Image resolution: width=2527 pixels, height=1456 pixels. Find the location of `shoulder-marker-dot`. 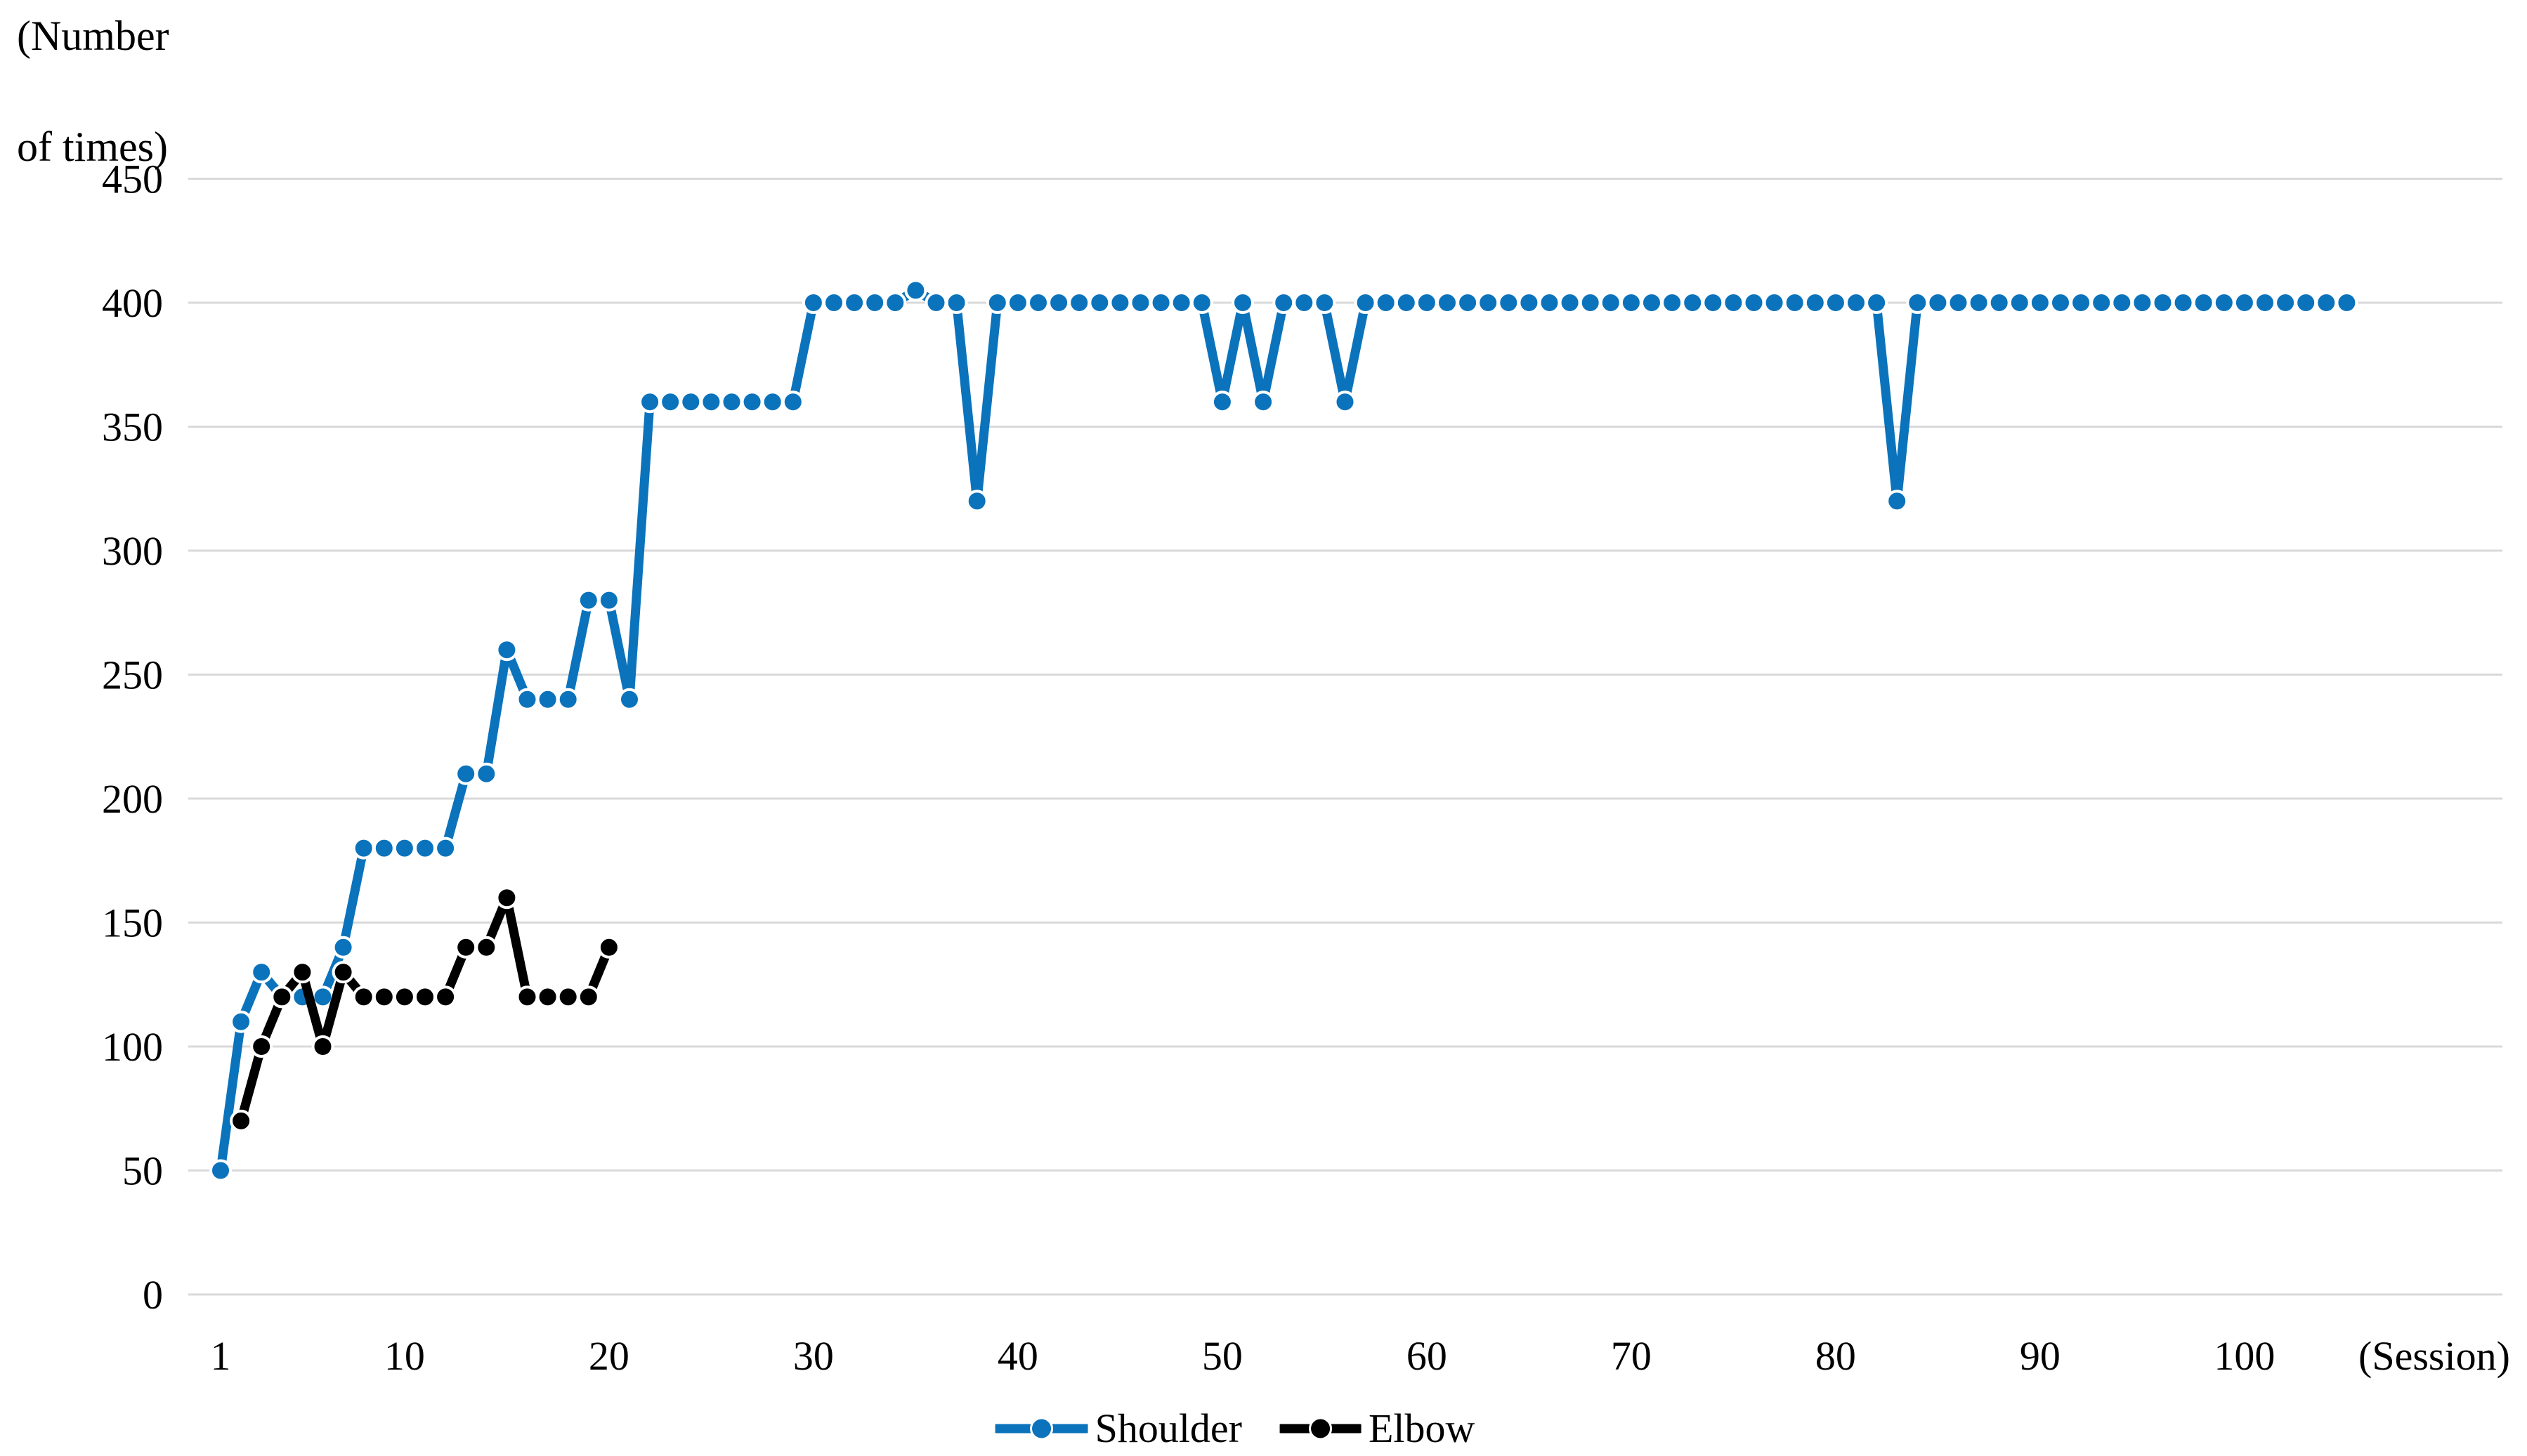

shoulder-marker-dot is located at coordinates (1042, 1428).